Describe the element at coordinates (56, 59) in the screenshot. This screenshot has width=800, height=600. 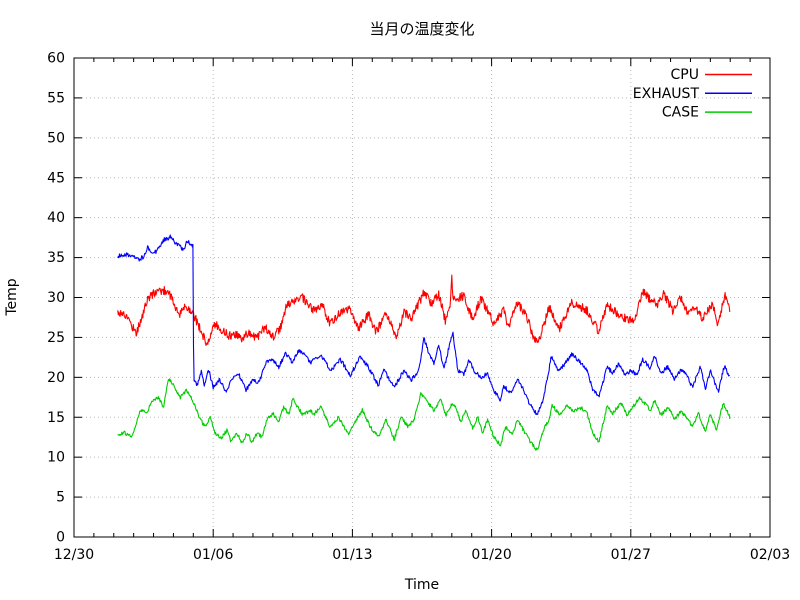
I see `y-tick-label: 60` at that location.